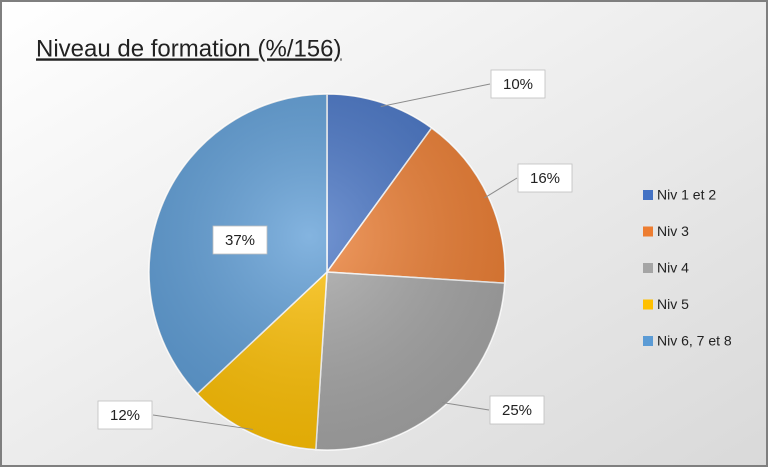 Image resolution: width=768 pixels, height=467 pixels. I want to click on data-label: 10%, so click(518, 84).